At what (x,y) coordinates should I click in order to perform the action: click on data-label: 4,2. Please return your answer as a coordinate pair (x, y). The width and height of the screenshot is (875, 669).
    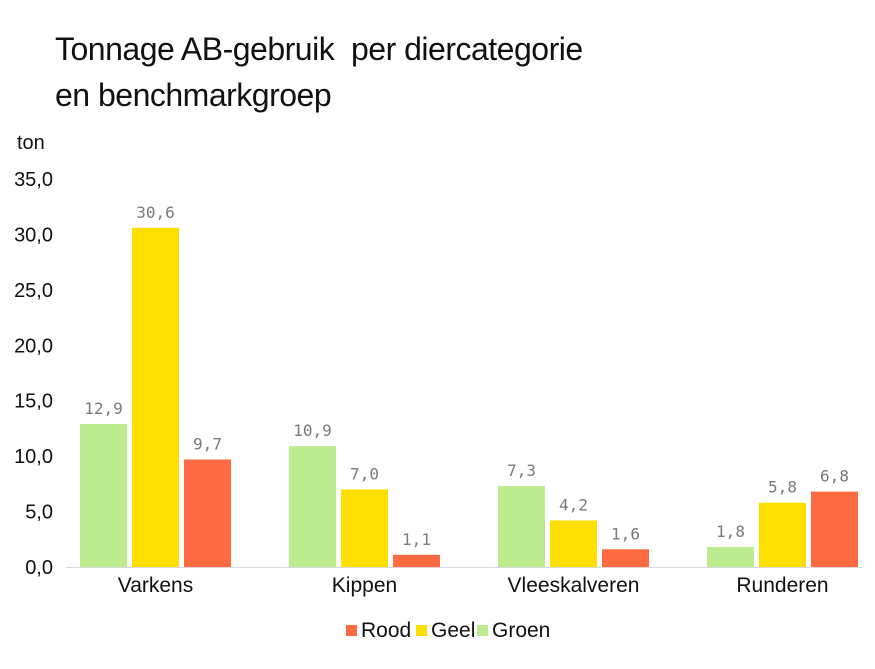
    Looking at the image, I should click on (573, 504).